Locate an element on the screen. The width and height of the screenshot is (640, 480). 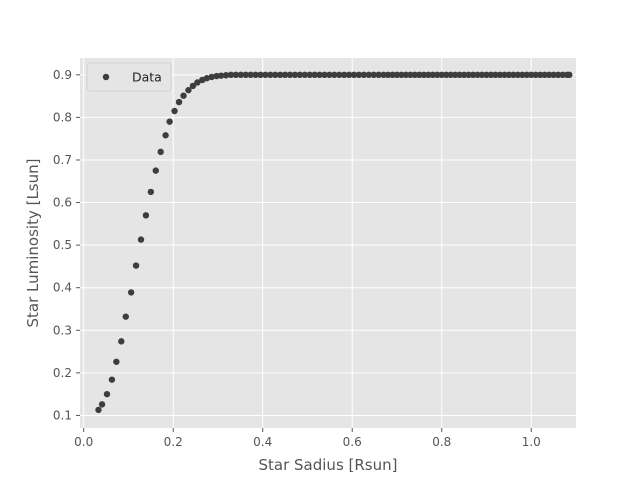
x-tick-label: 0.6 is located at coordinates (352, 442).